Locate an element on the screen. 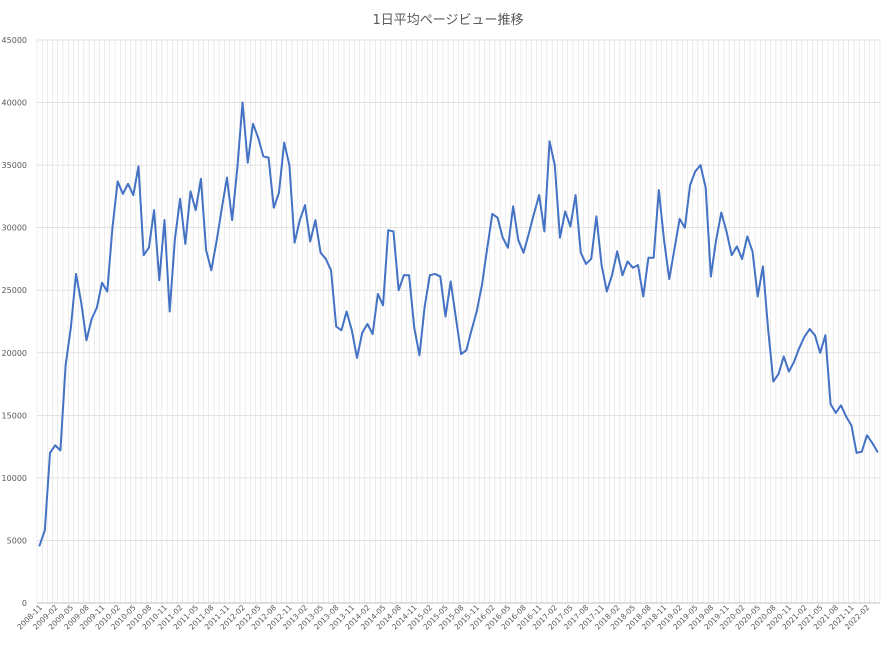 The width and height of the screenshot is (896, 645). y-tick-label: 25000 is located at coordinates (14, 290).